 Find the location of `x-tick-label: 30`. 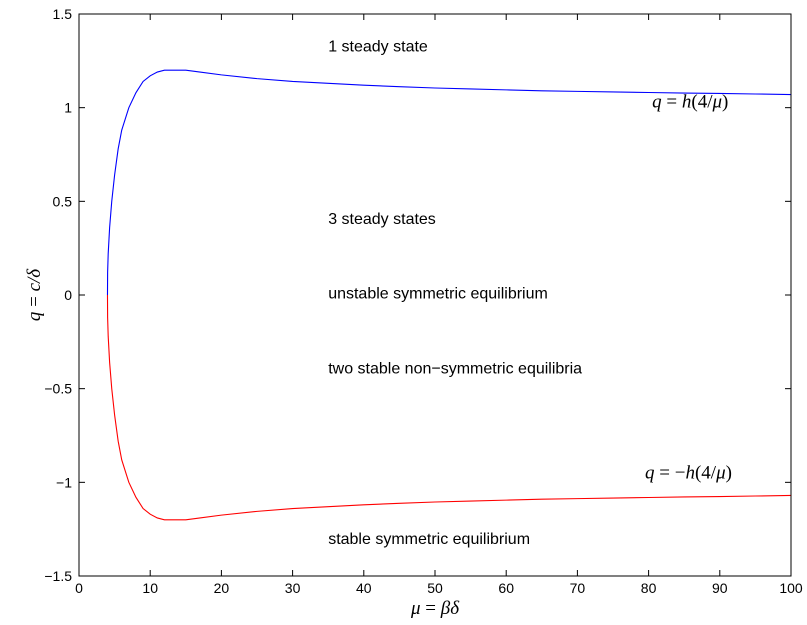

x-tick-label: 30 is located at coordinates (293, 588).